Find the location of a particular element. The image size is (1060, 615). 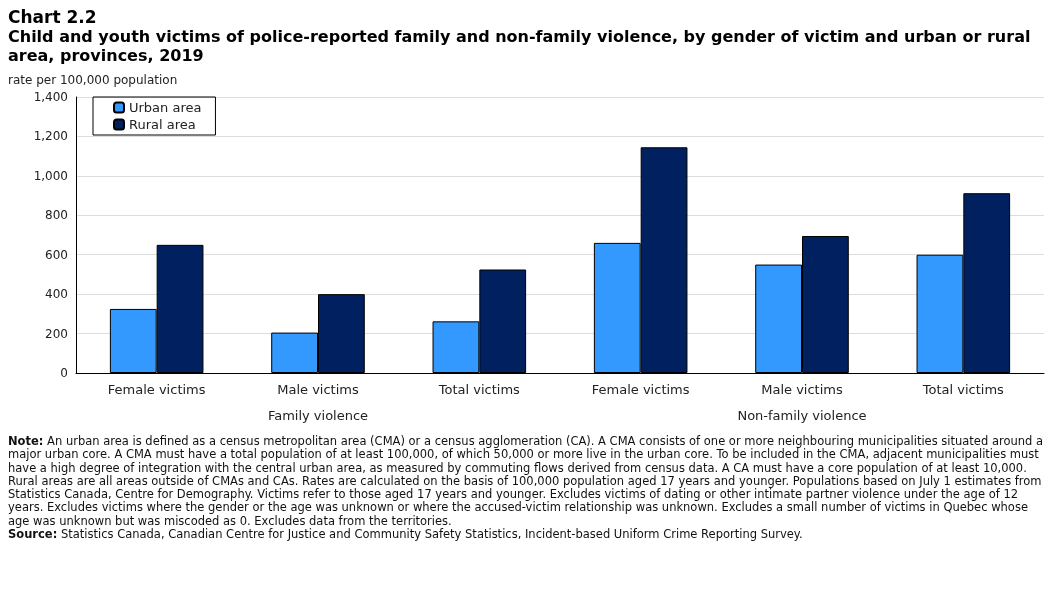

legend-label: Urban area is located at coordinates (165, 107).